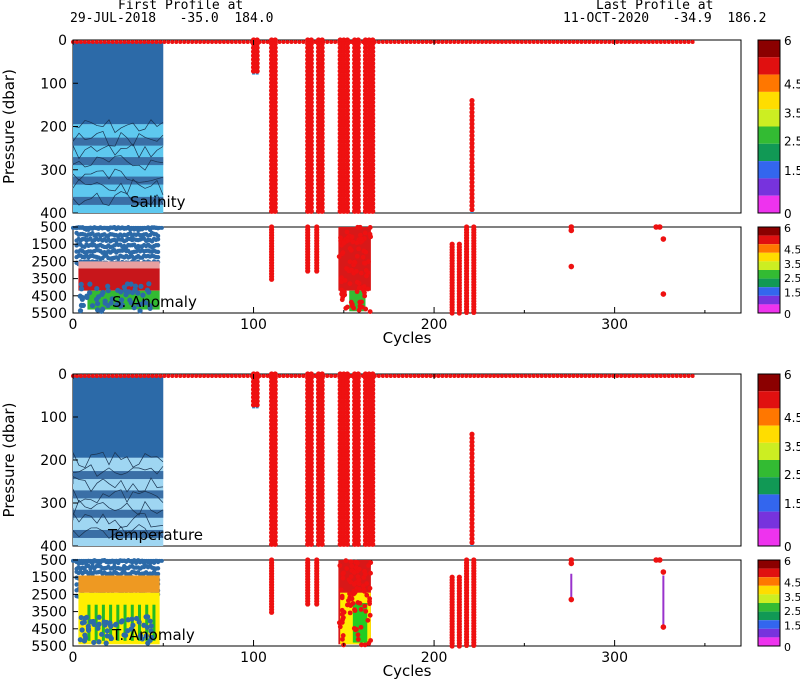 This screenshot has width=800, height=700. What do you see at coordinates (360, 623) in the screenshot?
I see `temperature_anomaly-cluster-green` at bounding box center [360, 623].